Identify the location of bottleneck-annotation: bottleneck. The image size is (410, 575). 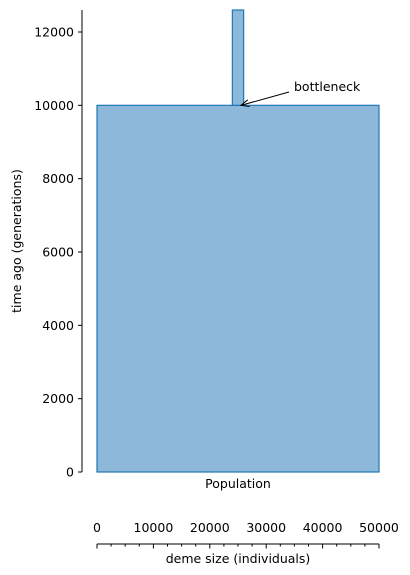
(300, 93).